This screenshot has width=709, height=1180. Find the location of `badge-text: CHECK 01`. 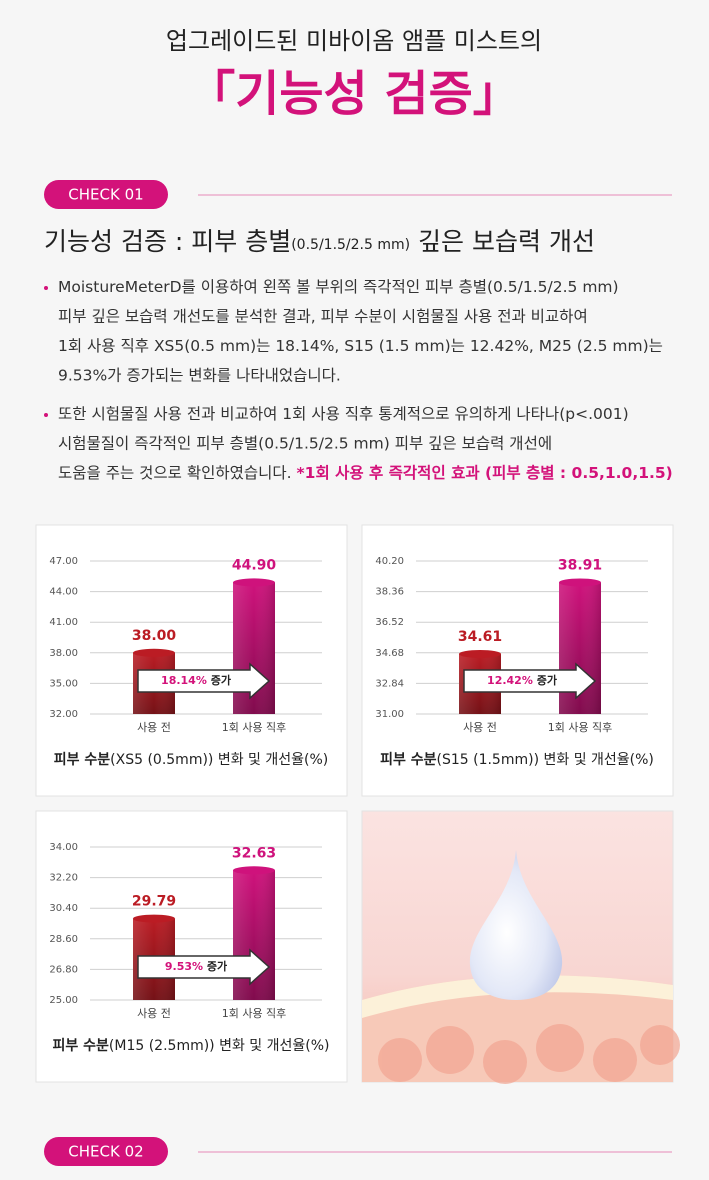

badge-text: CHECK 01 is located at coordinates (105, 195).